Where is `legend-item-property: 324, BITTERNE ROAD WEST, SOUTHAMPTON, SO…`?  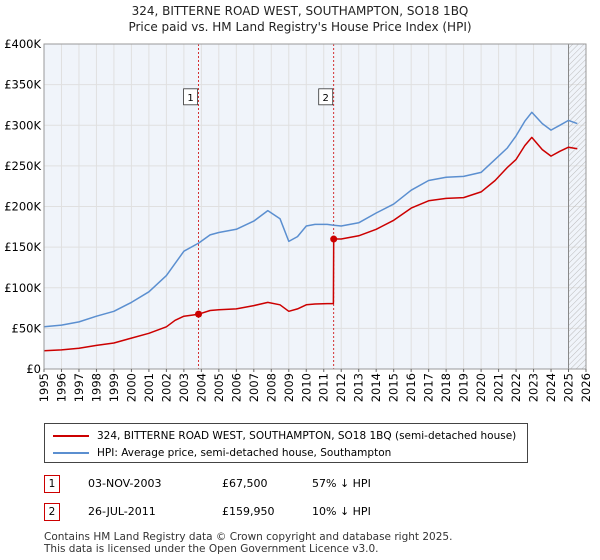
legend-item-property: 324, BITTERNE ROAD WEST, SOUTHAMPTON, SO… is located at coordinates (284, 436).